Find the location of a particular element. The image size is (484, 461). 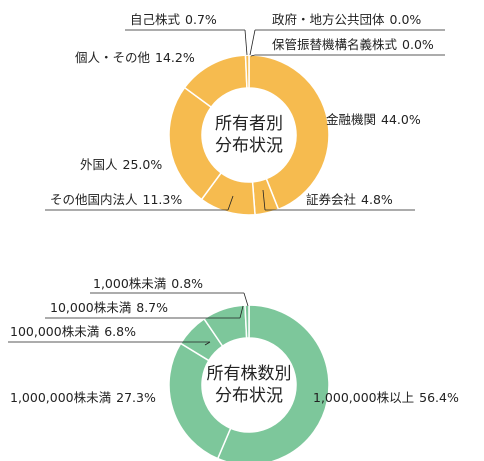

segment-label: 保管振替機構名義株式 0.0% is located at coordinates (353, 44).